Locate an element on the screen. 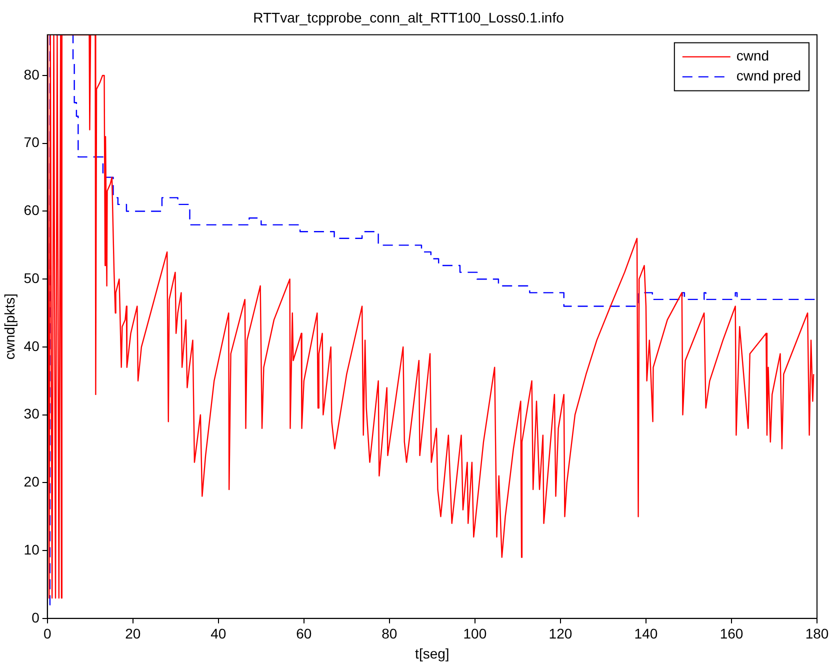  x-tick-label: 60 is located at coordinates (304, 634).